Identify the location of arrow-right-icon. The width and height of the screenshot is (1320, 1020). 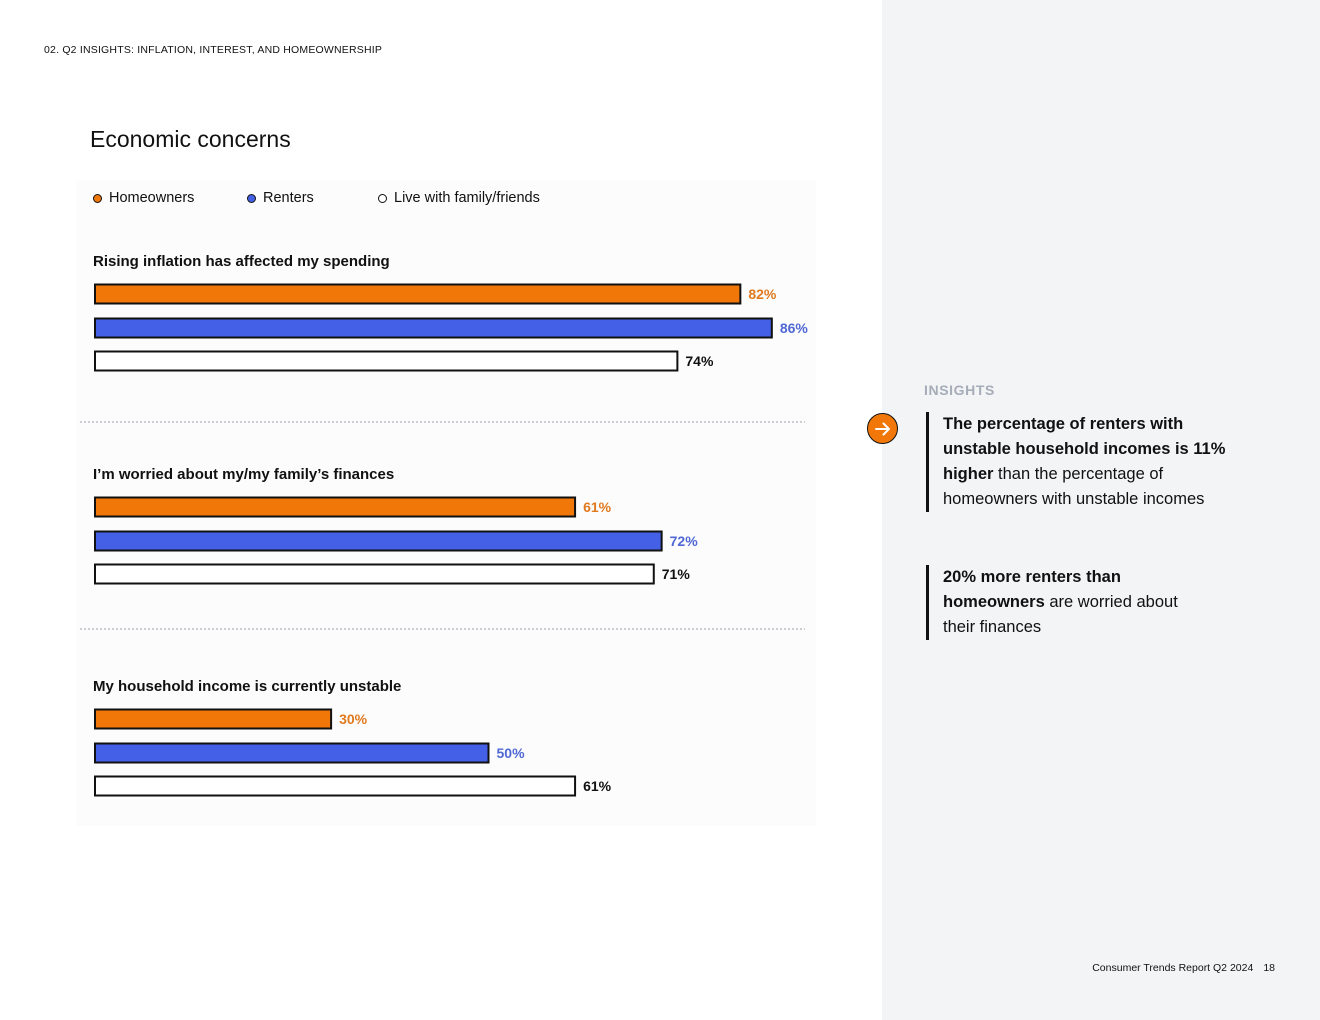
(882, 428).